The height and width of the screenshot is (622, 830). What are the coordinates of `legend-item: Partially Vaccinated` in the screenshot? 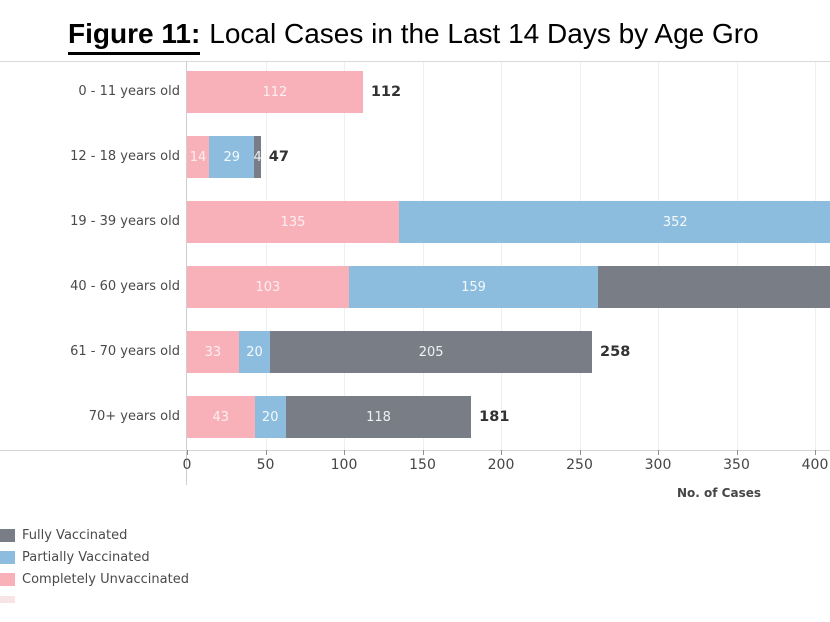 It's located at (94, 557).